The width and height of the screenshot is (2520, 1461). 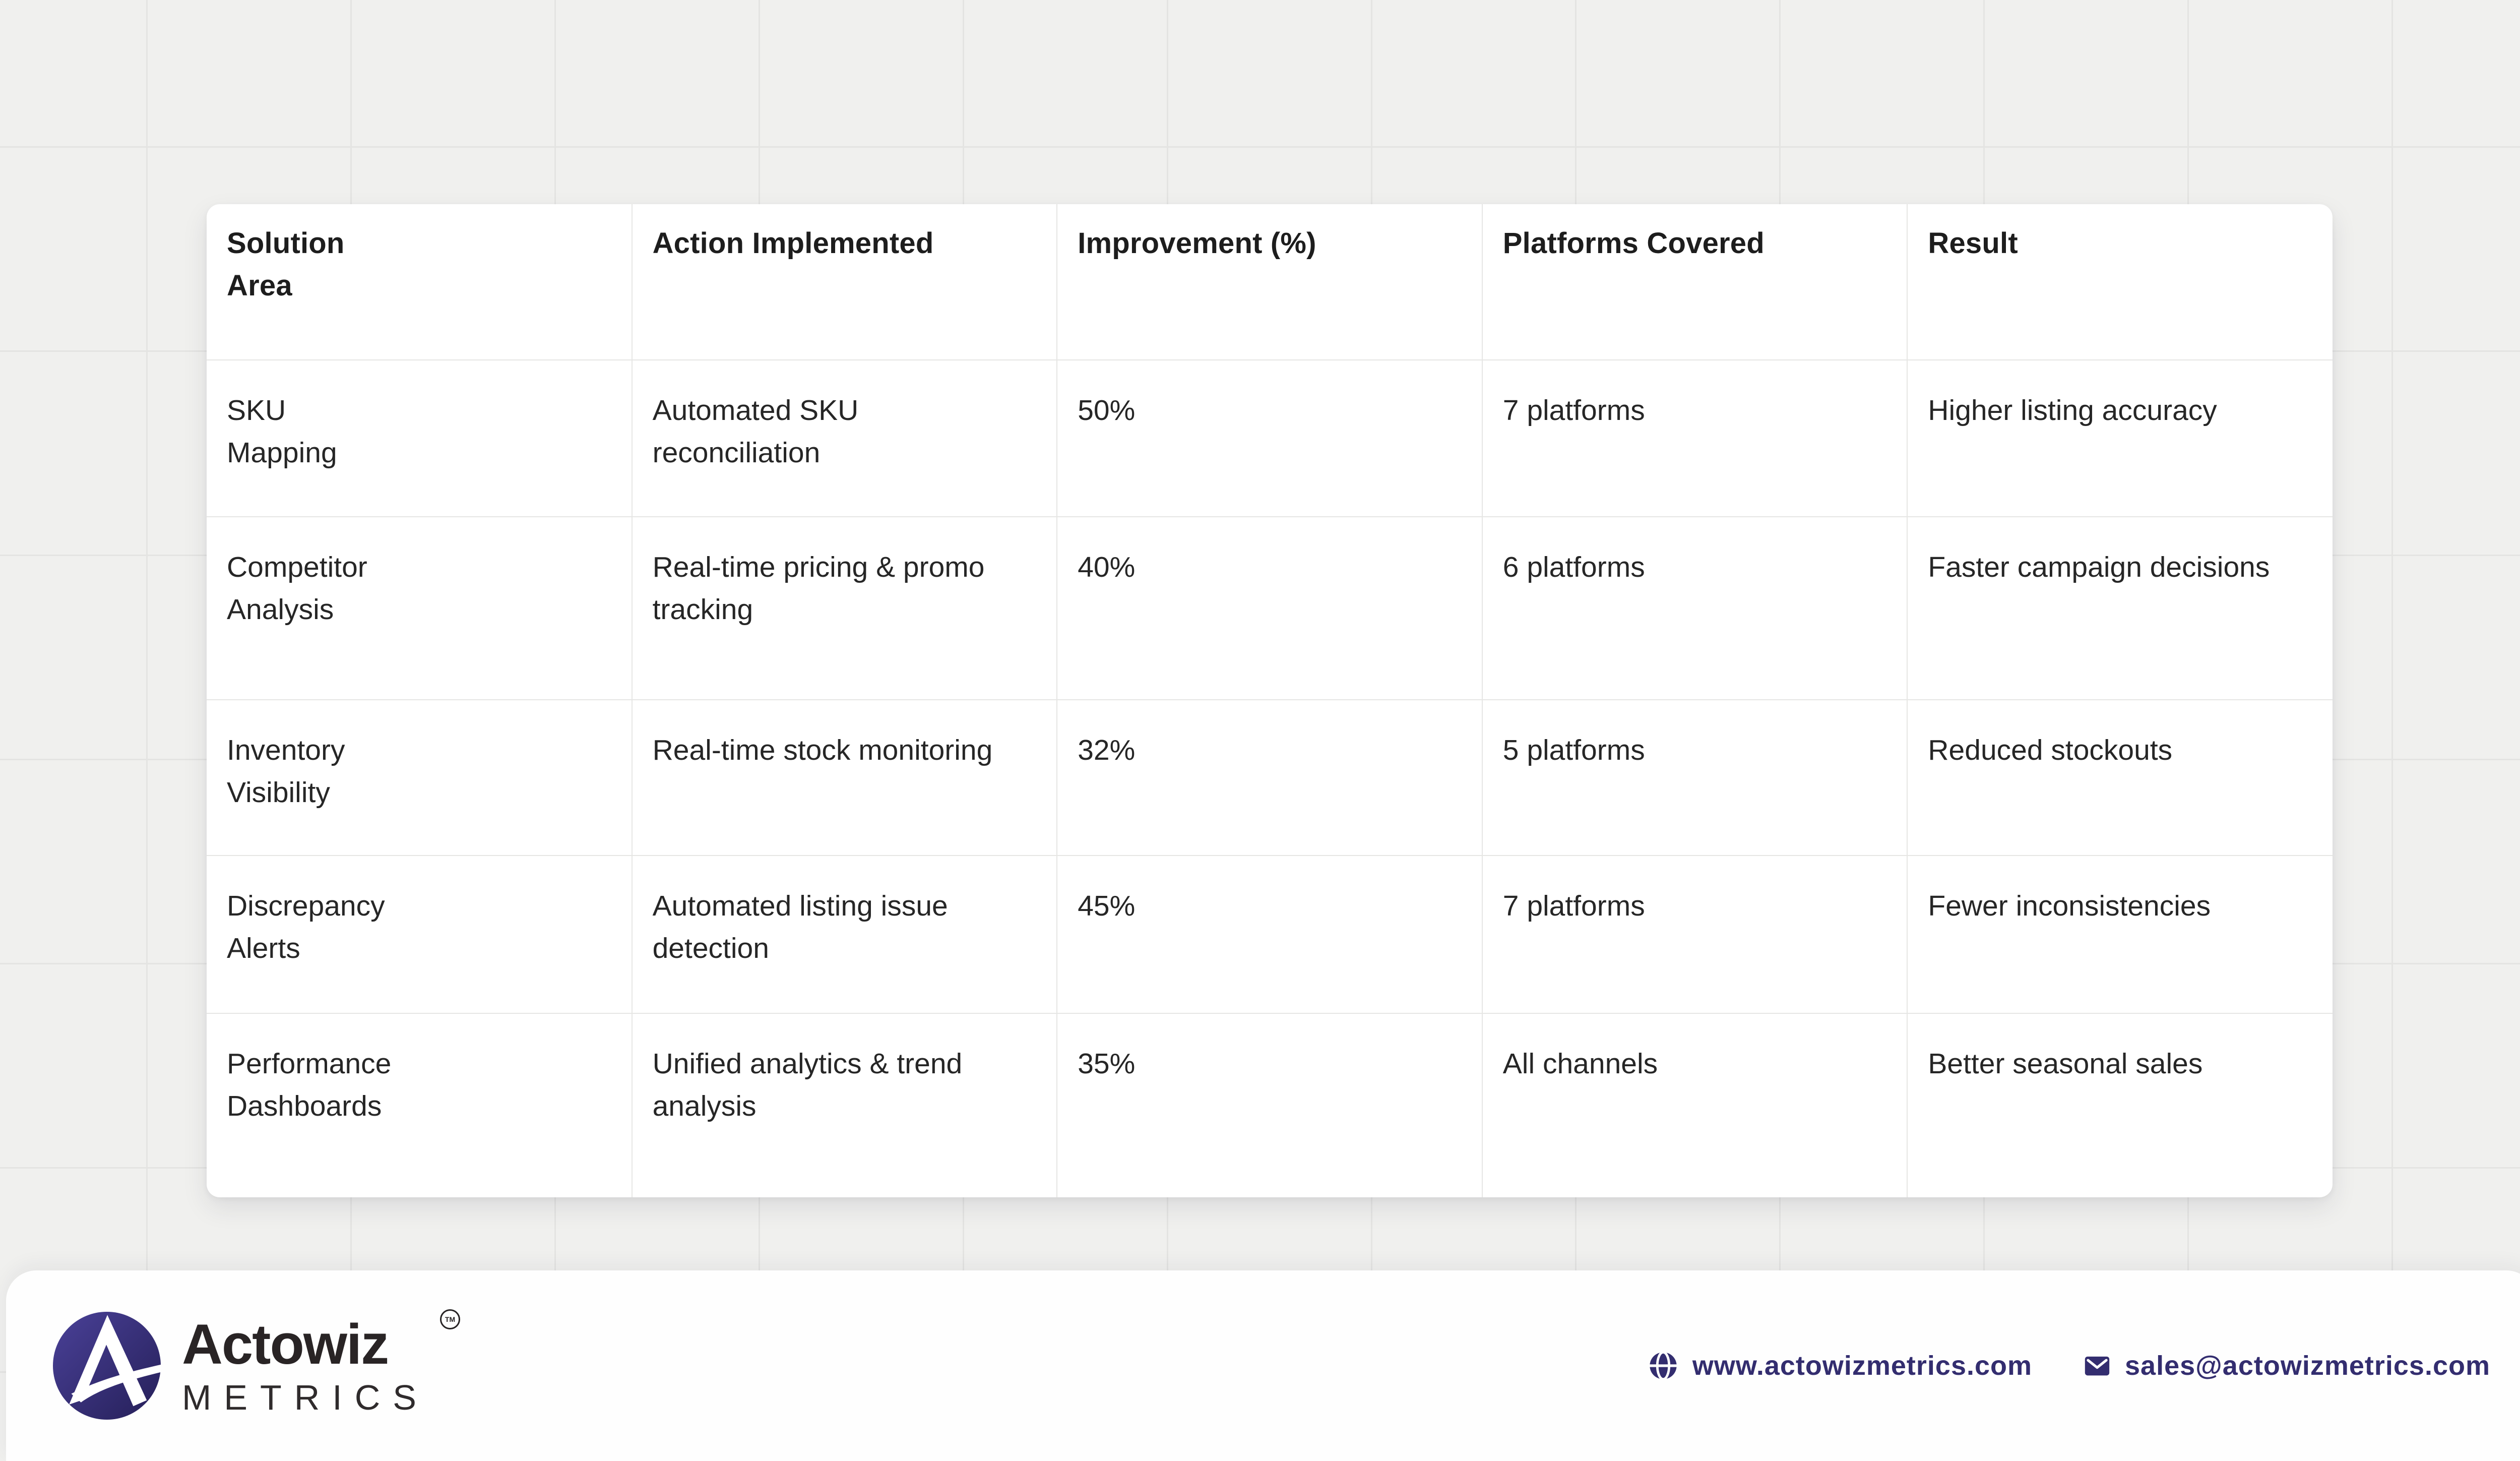 I want to click on table-cell: All channels, so click(x=1695, y=1105).